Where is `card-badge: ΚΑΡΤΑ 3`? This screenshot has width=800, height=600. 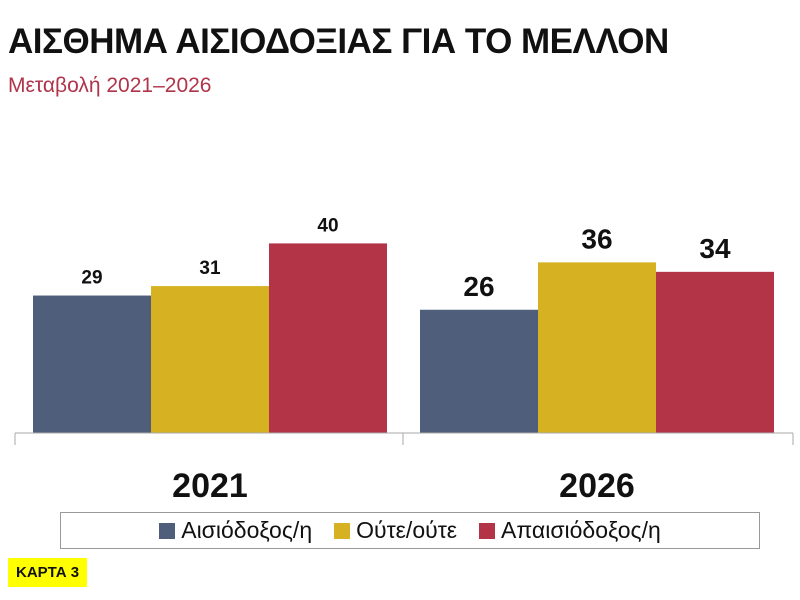
card-badge: ΚΑΡΤΑ 3 is located at coordinates (48, 572).